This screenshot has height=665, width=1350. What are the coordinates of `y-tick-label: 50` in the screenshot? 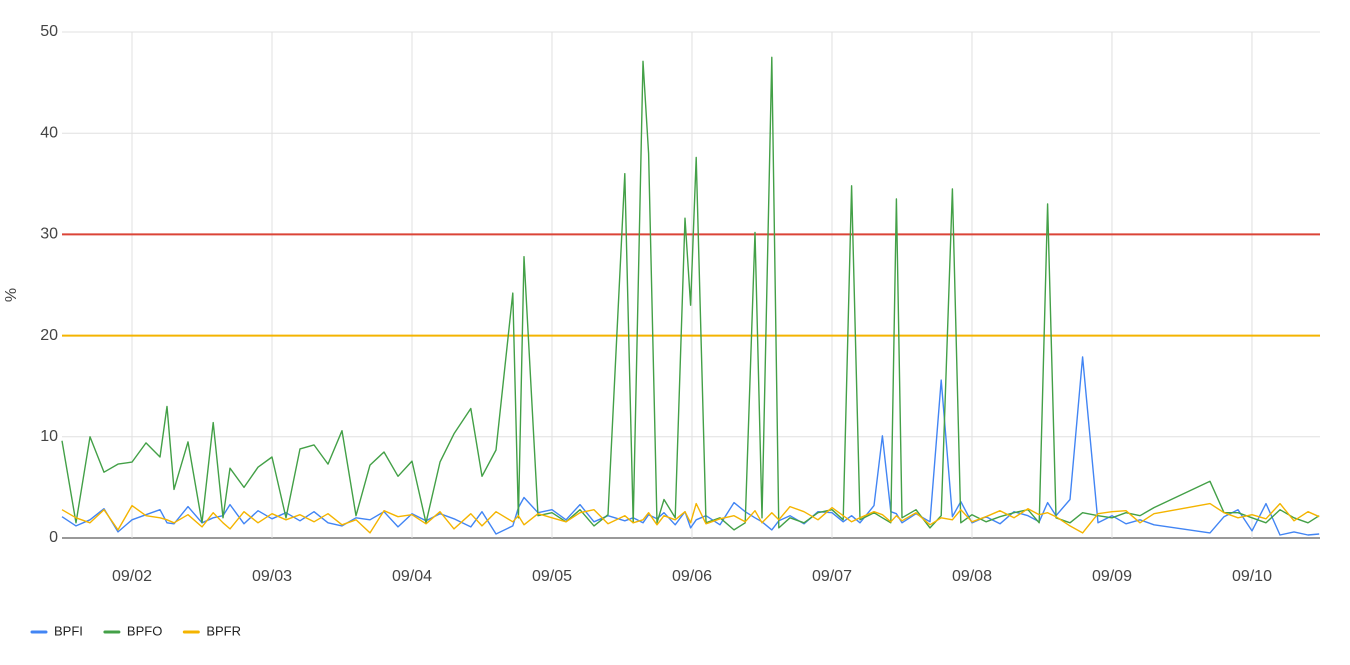 It's located at (49, 31).